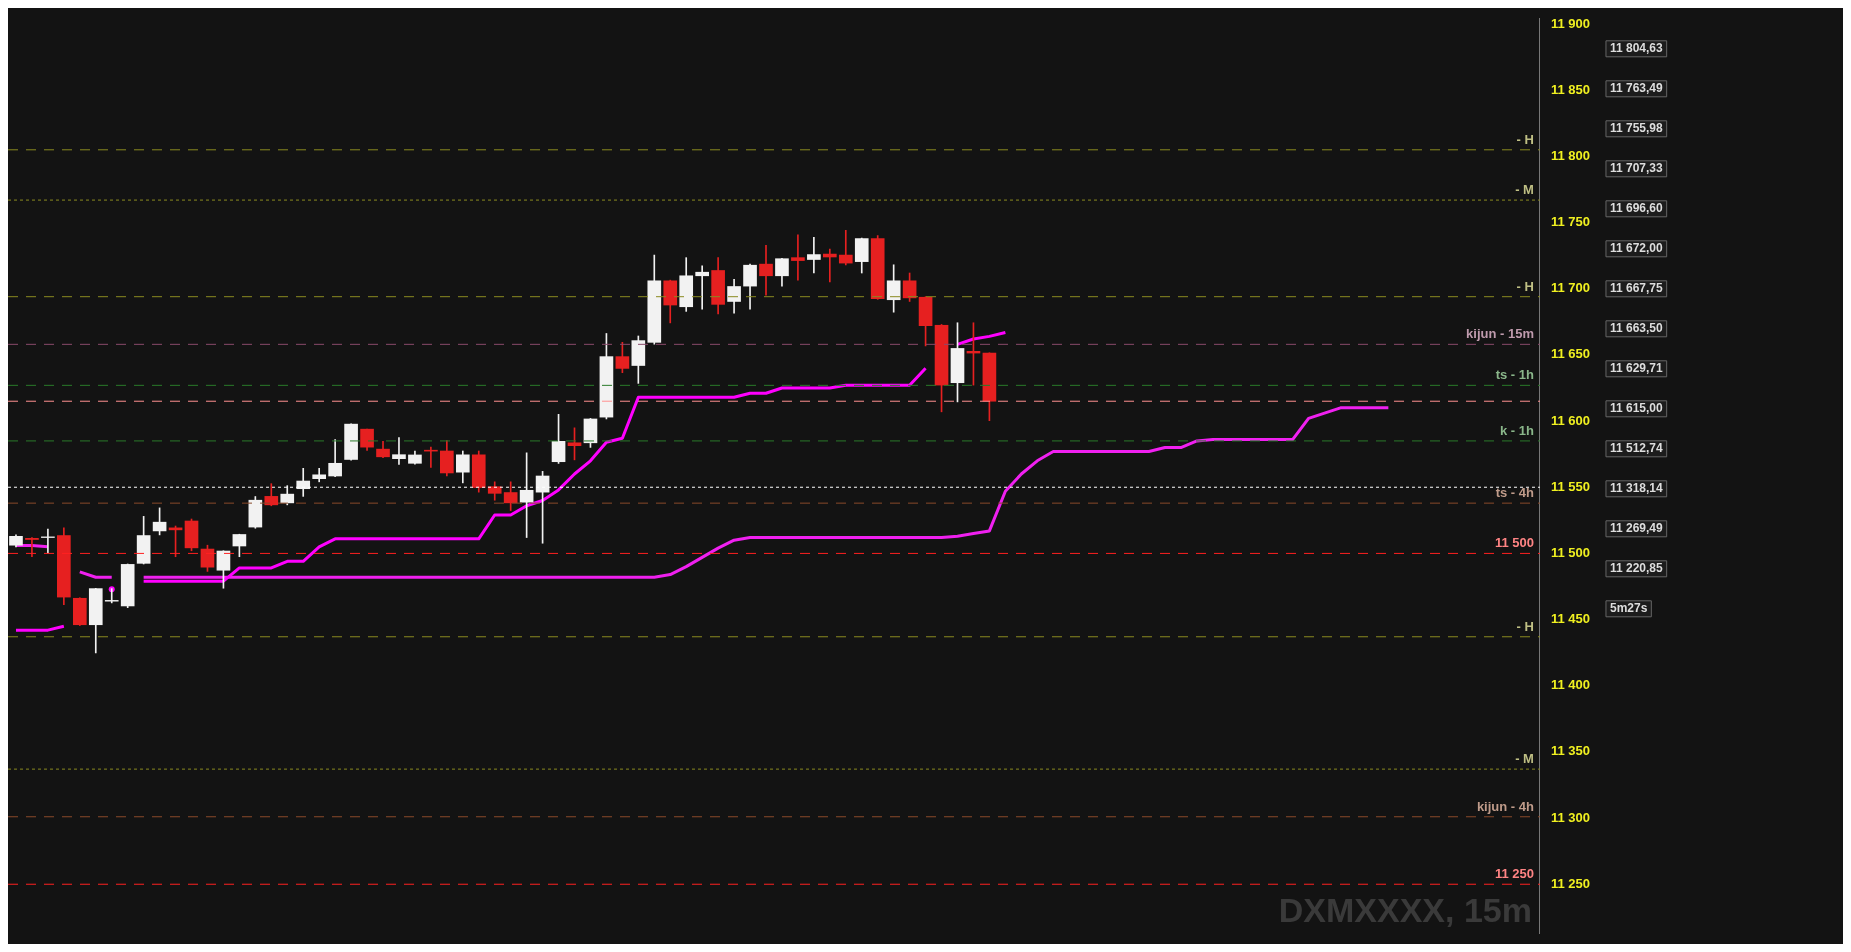 The width and height of the screenshot is (1851, 952). What do you see at coordinates (1636, 528) in the screenshot?
I see `text: 11 269,49` at bounding box center [1636, 528].